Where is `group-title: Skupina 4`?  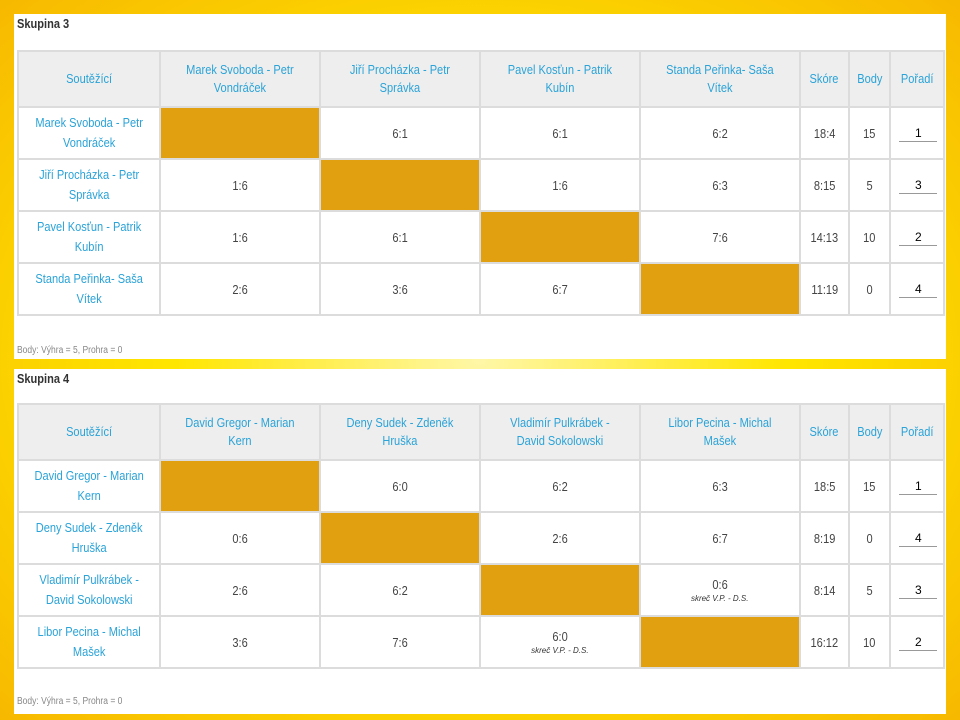 group-title: Skupina 4 is located at coordinates (43, 378).